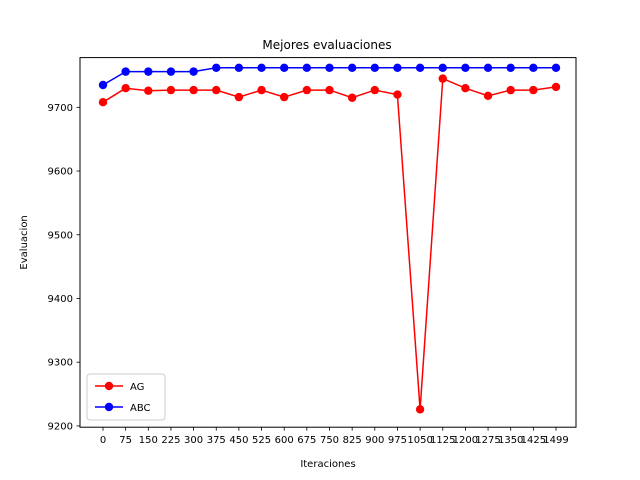 Image resolution: width=640 pixels, height=480 pixels. Describe the element at coordinates (238, 440) in the screenshot. I see `x-tick-label: 450` at that location.